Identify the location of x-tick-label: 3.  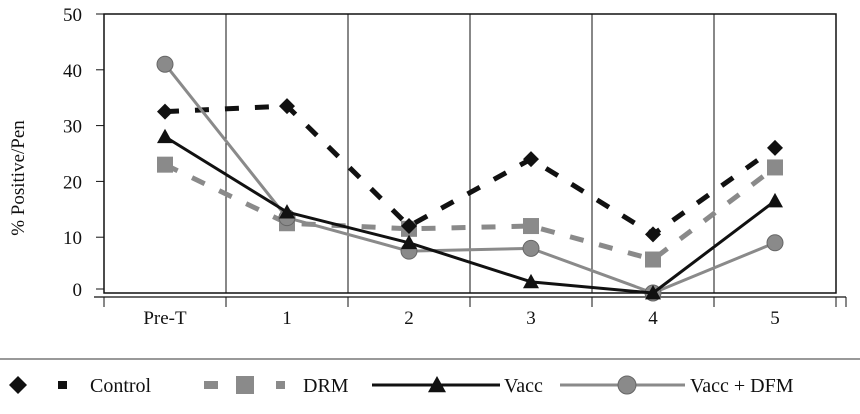
(531, 318).